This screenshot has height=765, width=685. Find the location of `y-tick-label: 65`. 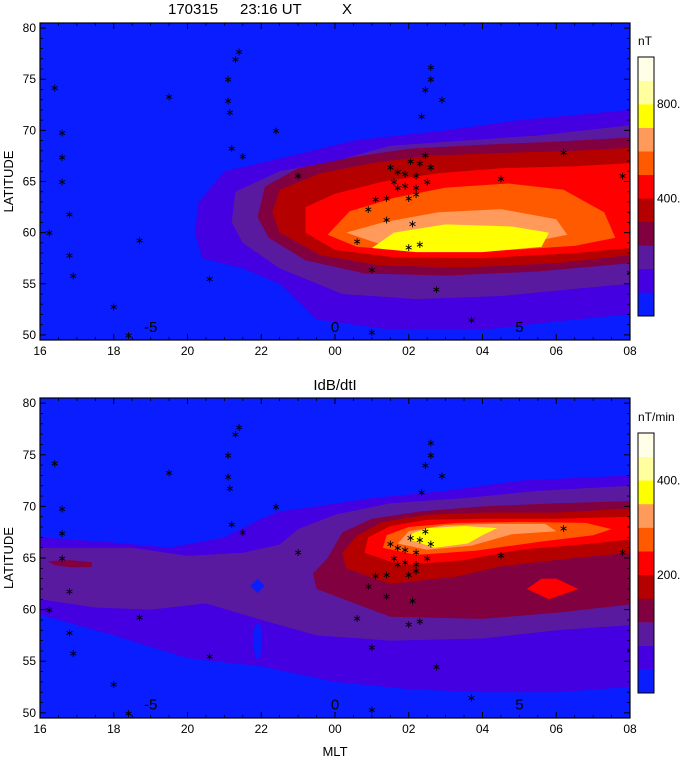

y-tick-label: 65 is located at coordinates (30, 182).